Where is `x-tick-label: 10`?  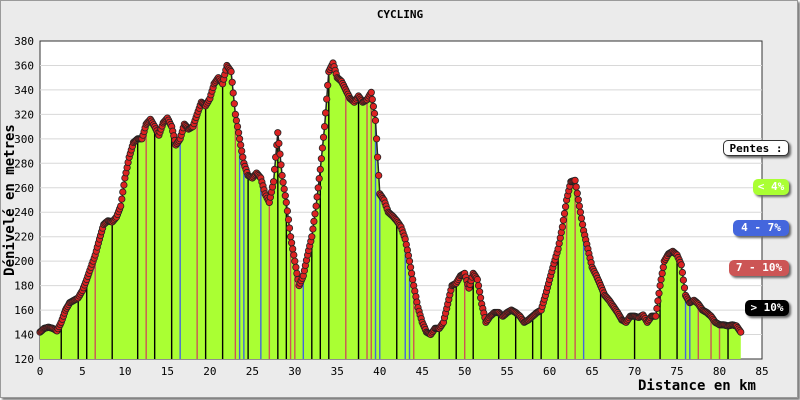 x-tick-label: 10 is located at coordinates (124, 371).